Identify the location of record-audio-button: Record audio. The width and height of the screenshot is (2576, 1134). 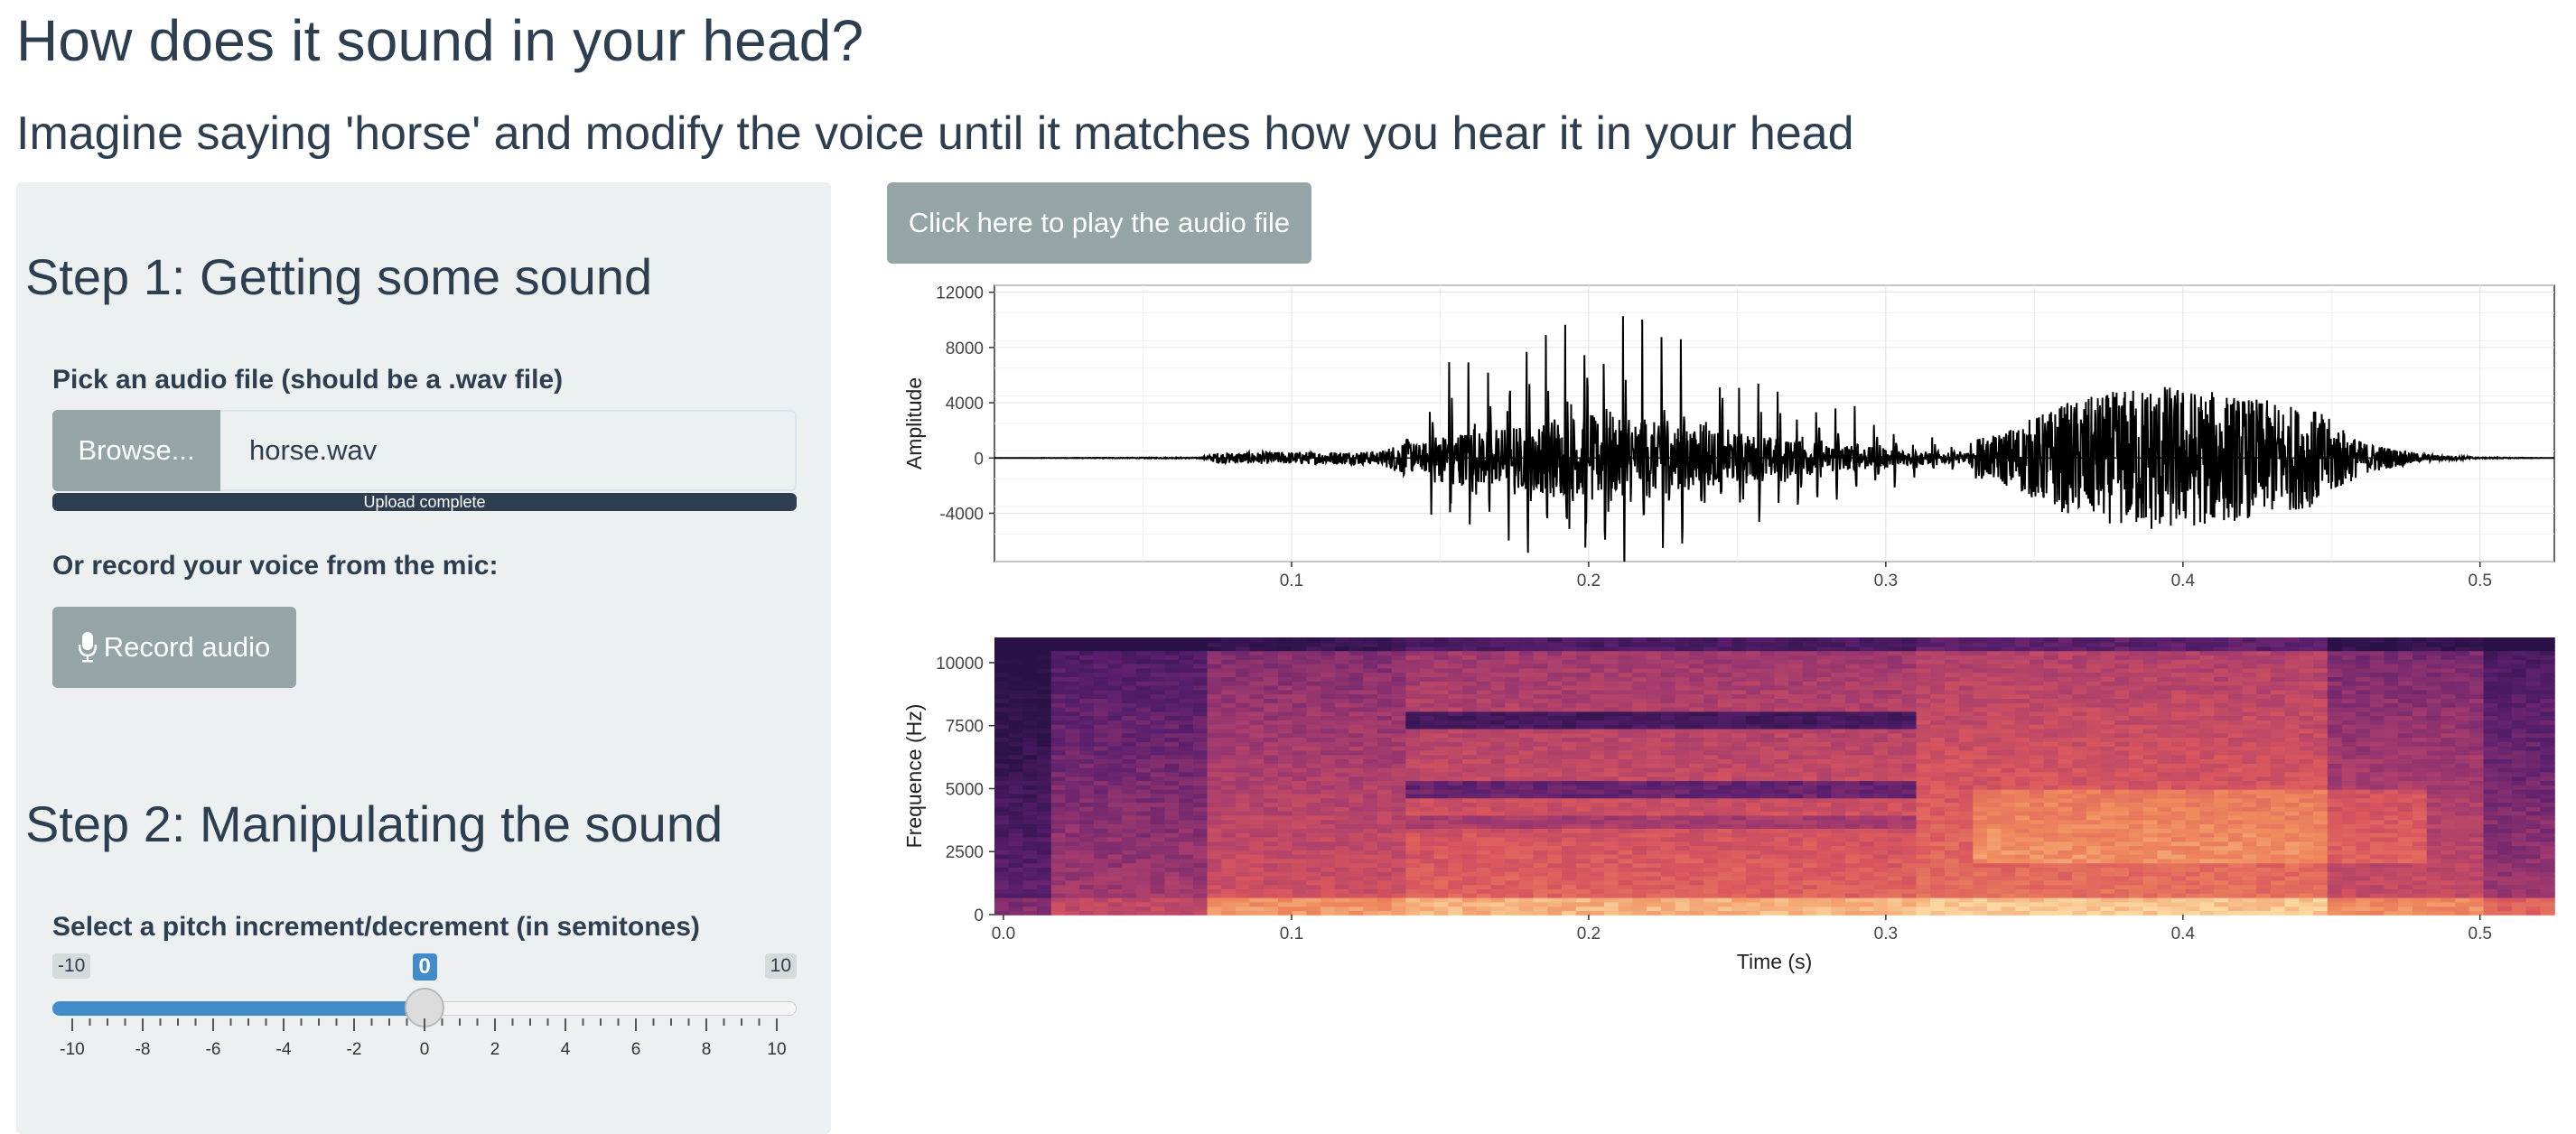
(174, 647).